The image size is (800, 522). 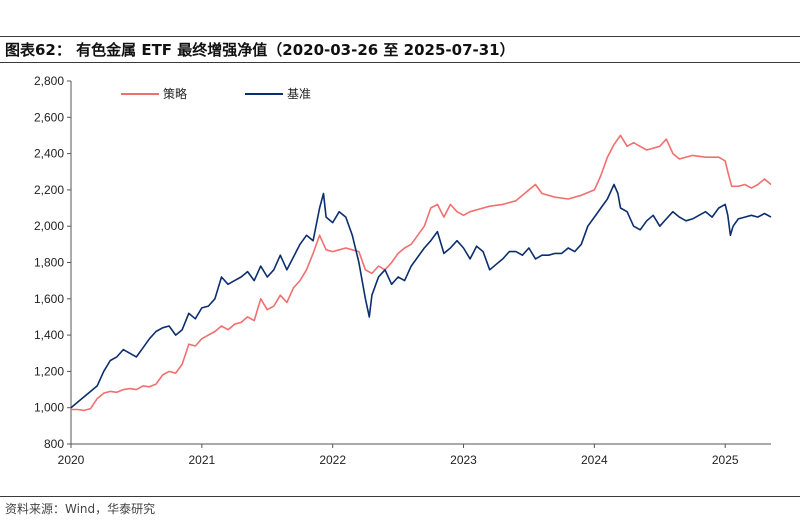 What do you see at coordinates (49, 154) in the screenshot?
I see `y-tick-label: 2,400` at bounding box center [49, 154].